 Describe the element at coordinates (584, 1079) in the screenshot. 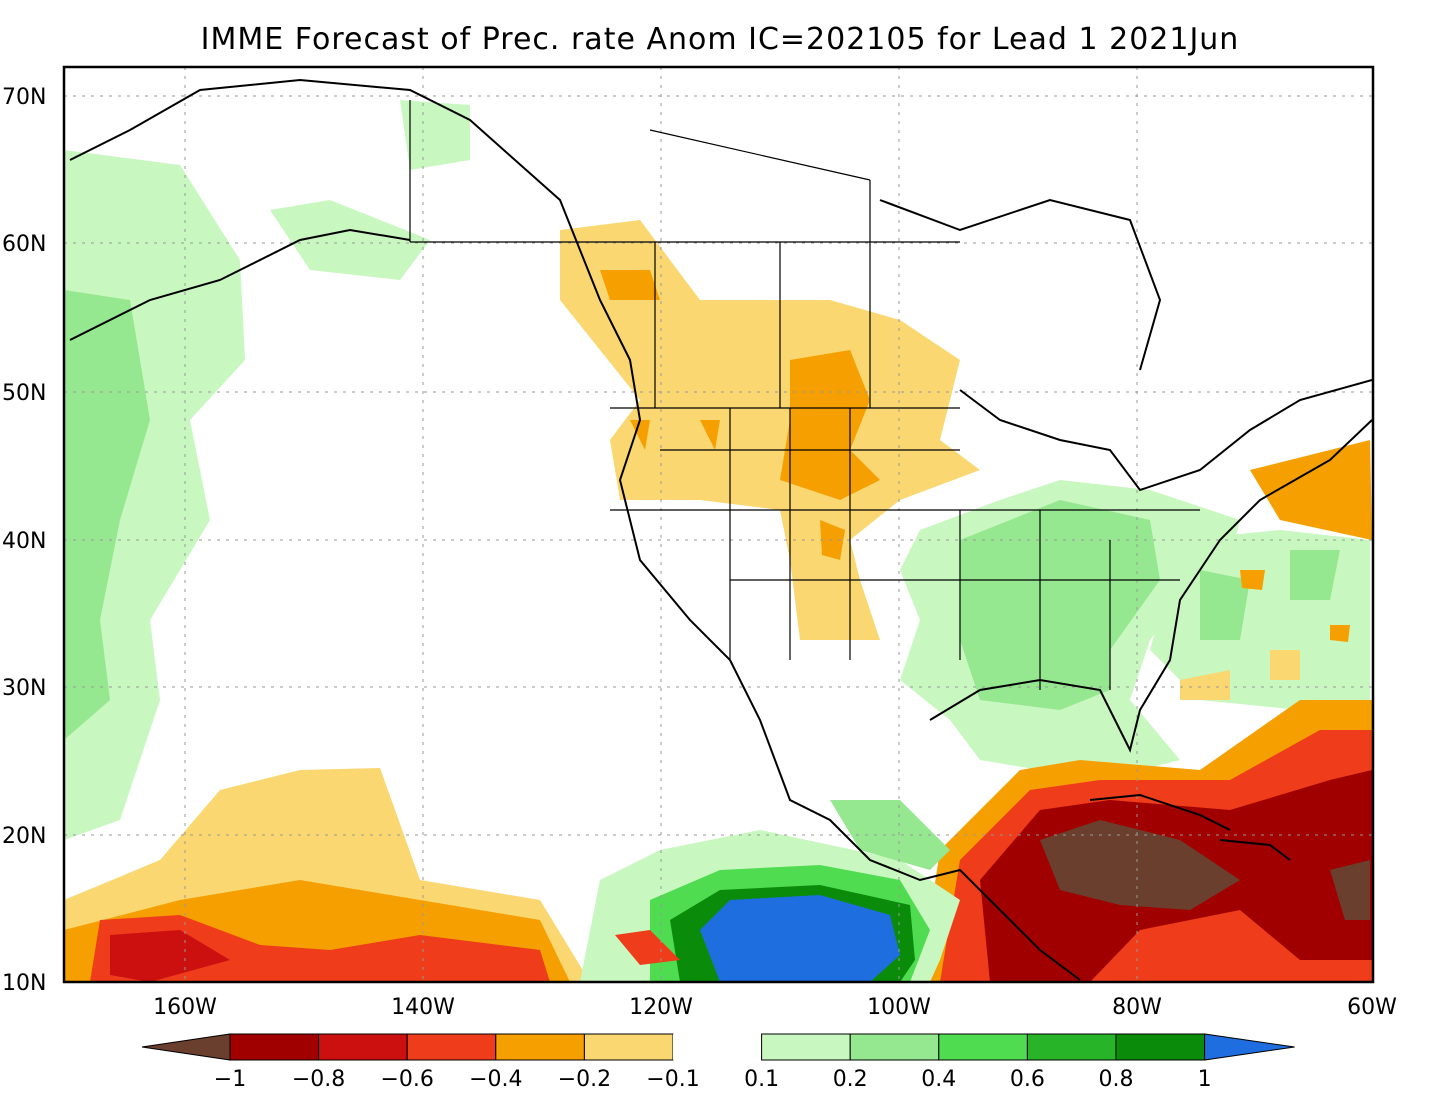

I see `legend-label: −0.2` at that location.